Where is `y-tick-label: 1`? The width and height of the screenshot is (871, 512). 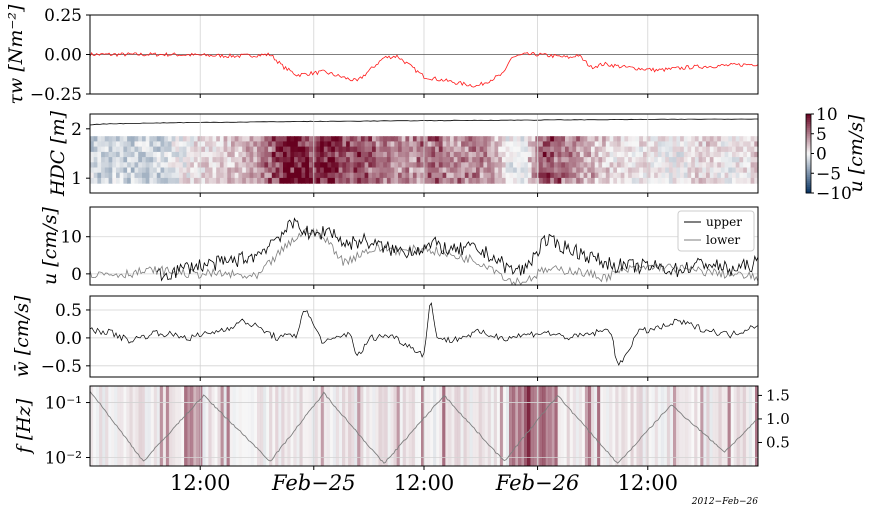
y-tick-label: 1 is located at coordinates (76, 179).